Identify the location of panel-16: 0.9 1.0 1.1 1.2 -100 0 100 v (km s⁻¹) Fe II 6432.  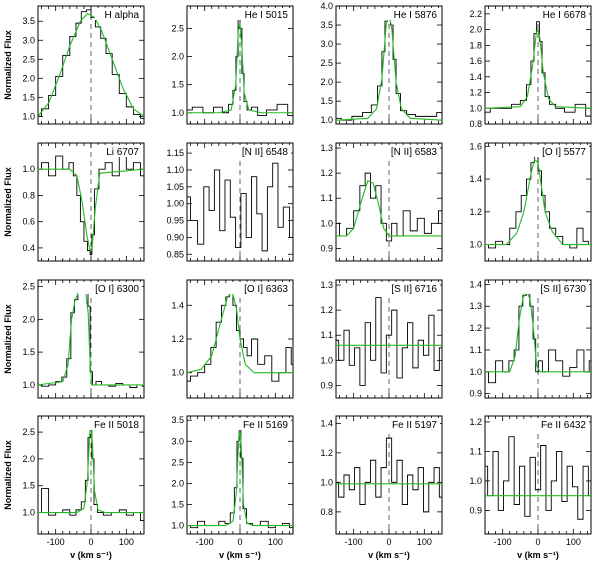
(530, 487).